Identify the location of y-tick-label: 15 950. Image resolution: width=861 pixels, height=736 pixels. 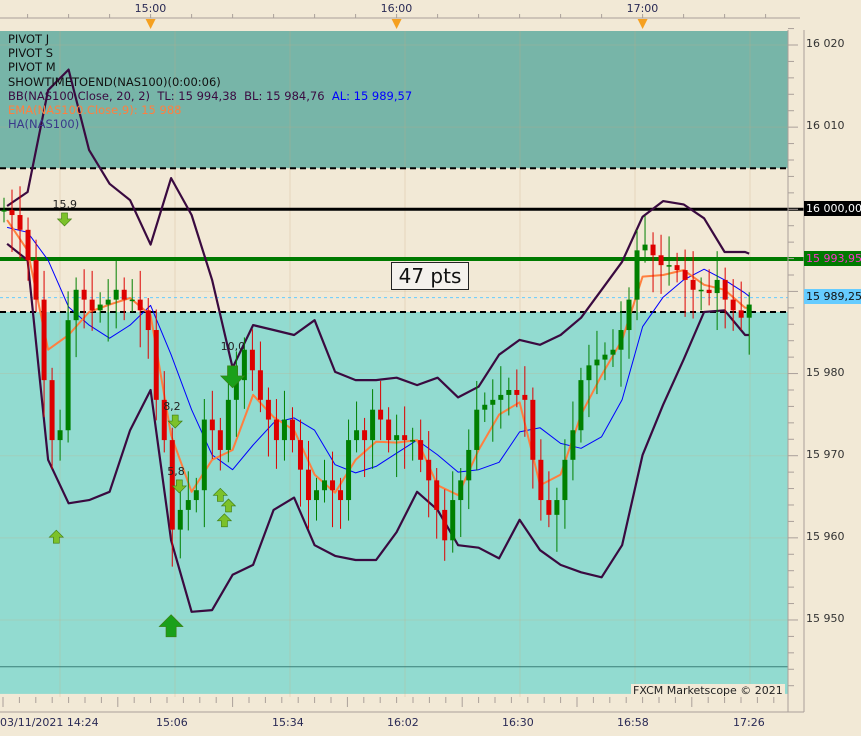
(825, 618).